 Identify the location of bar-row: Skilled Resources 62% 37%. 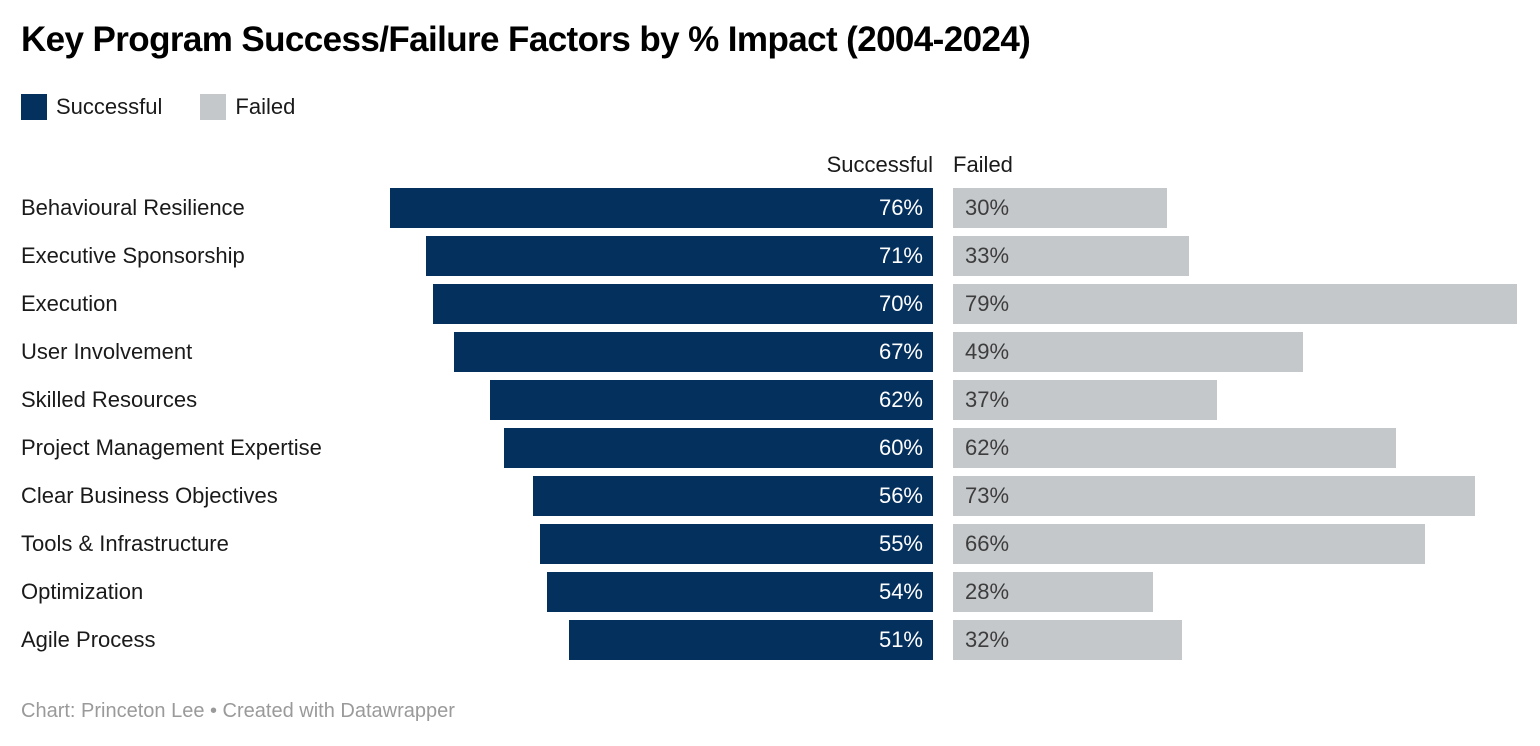
(770, 400).